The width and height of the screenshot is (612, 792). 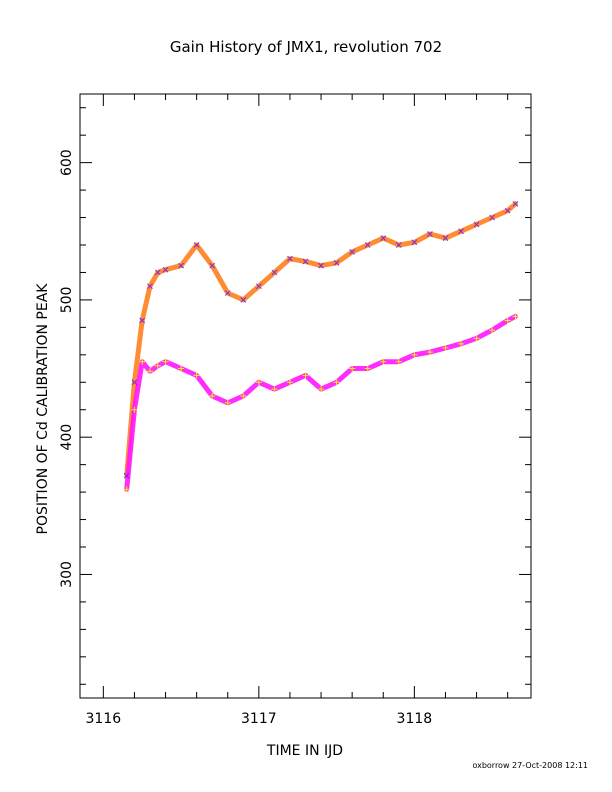 What do you see at coordinates (67, 437) in the screenshot?
I see `y-tick-label: 400` at bounding box center [67, 437].